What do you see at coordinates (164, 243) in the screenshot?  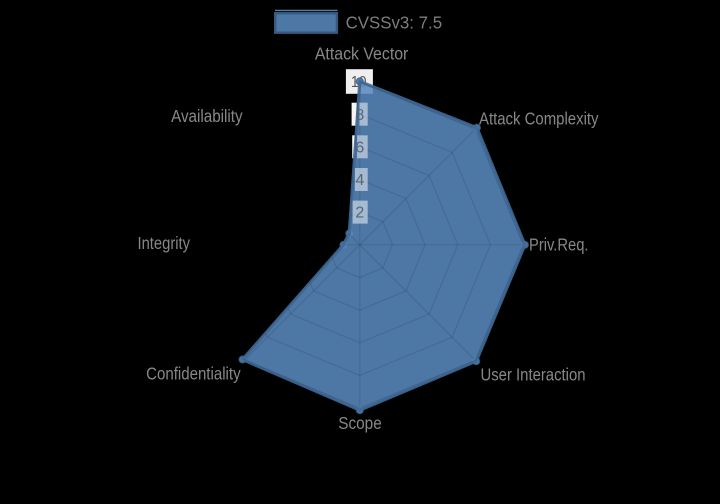 I see `svg-text: Integrity` at bounding box center [164, 243].